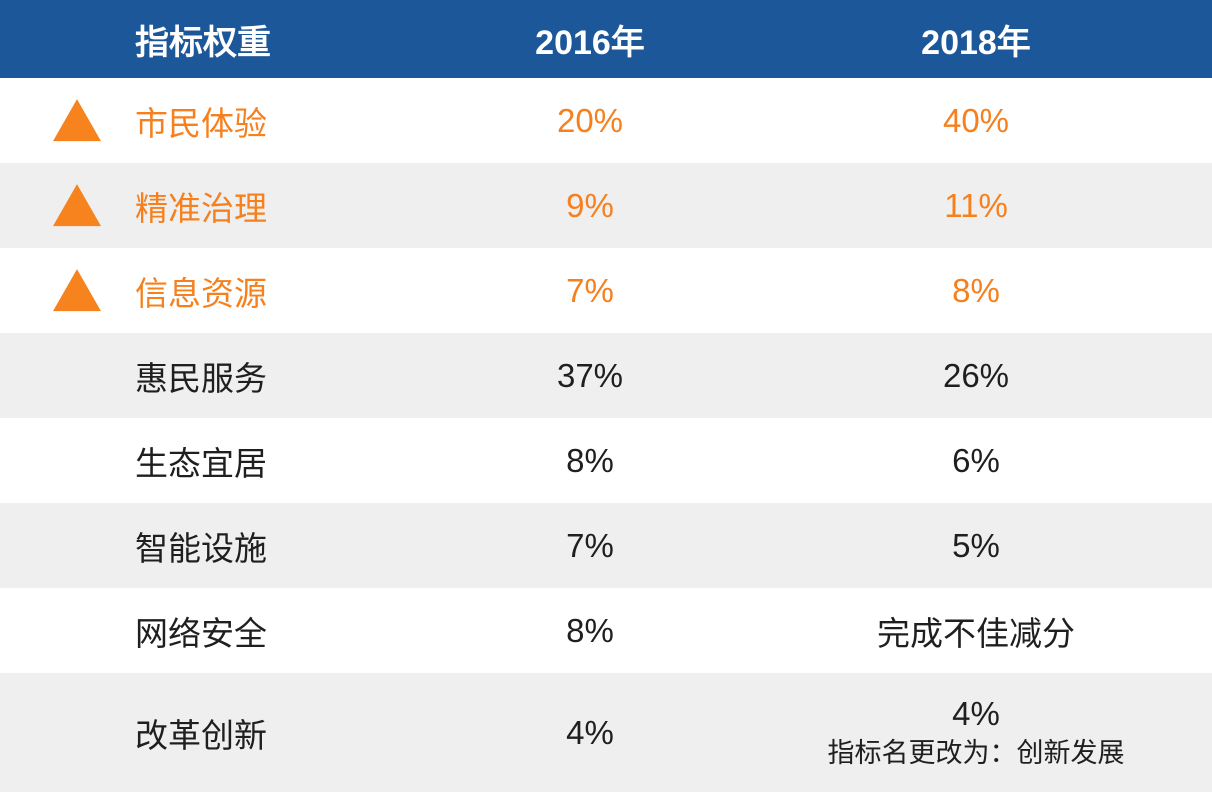 This screenshot has height=792, width=1212. I want to click on value-2016: 37%, so click(590, 375).